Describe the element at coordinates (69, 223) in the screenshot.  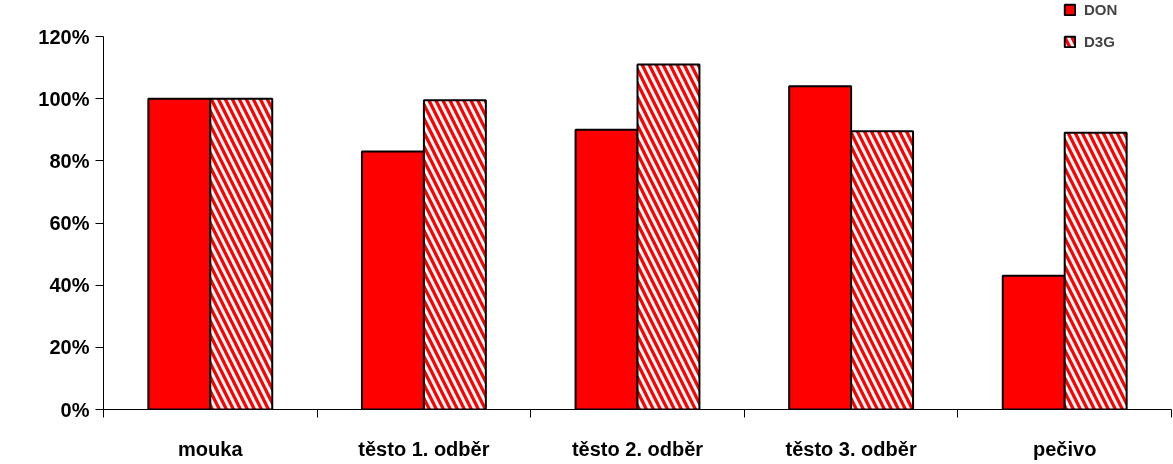
I see `y-tick-label: 60%` at that location.